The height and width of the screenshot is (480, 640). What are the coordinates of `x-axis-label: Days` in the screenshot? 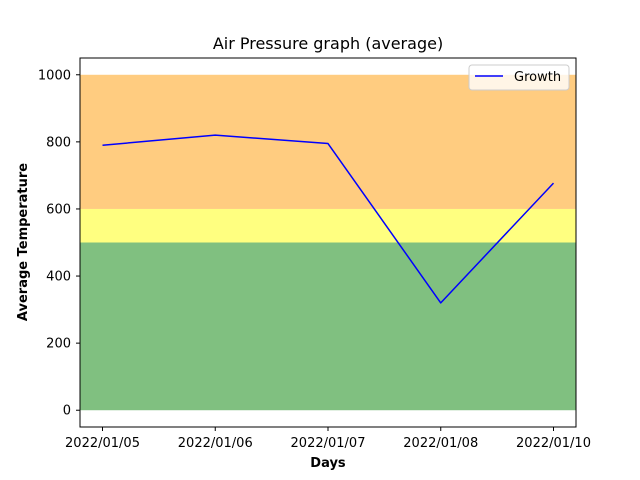 It's located at (328, 463).